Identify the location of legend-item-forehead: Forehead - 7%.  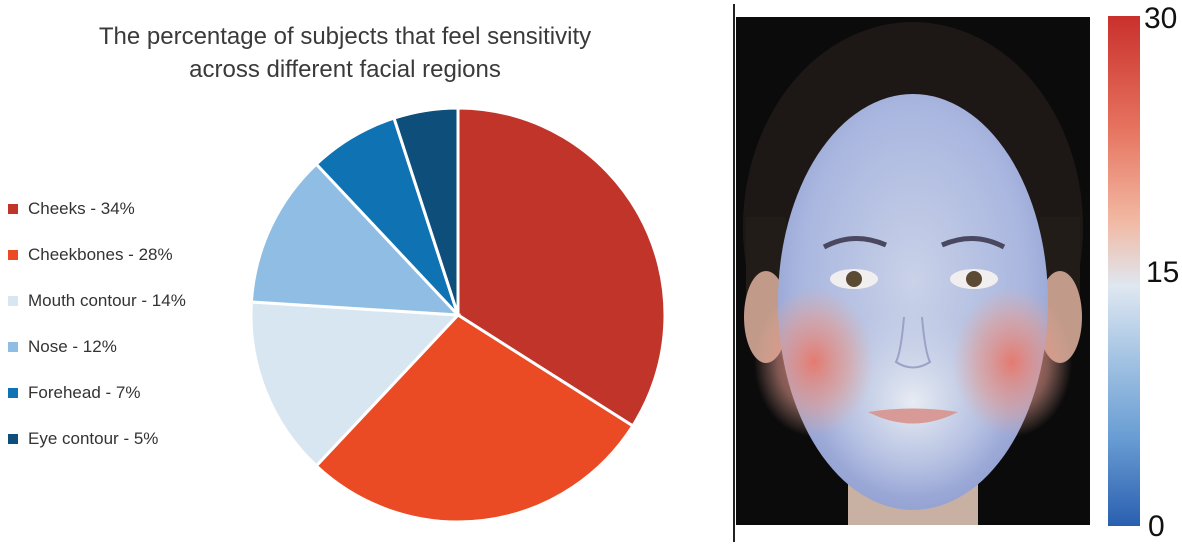
(97, 393).